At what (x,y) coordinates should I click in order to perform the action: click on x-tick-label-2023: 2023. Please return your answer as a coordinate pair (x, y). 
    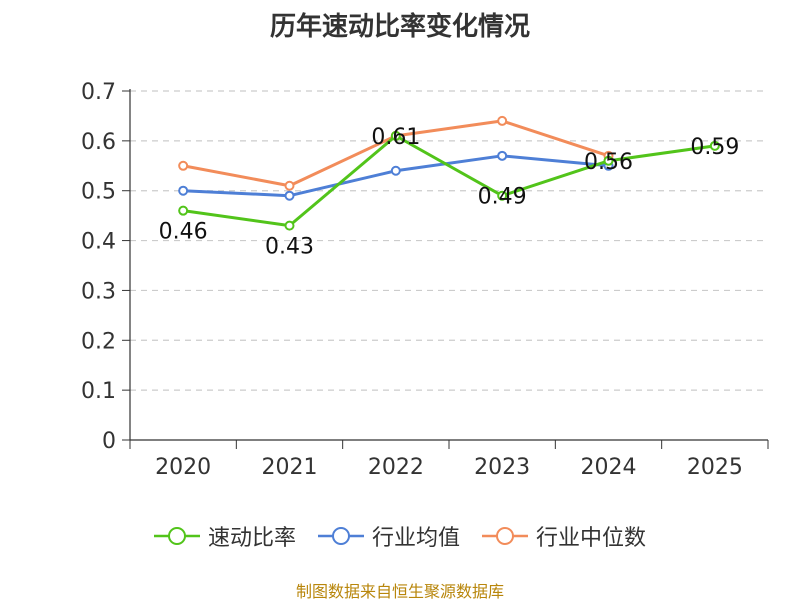
    Looking at the image, I should click on (502, 467).